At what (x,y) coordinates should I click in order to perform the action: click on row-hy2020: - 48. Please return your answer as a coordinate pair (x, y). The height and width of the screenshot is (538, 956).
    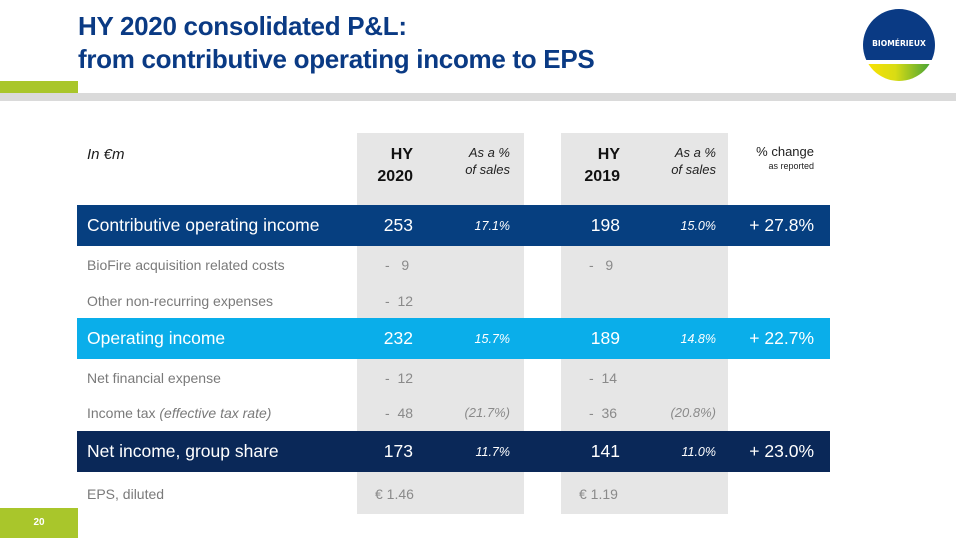
    Looking at the image, I should click on (399, 413).